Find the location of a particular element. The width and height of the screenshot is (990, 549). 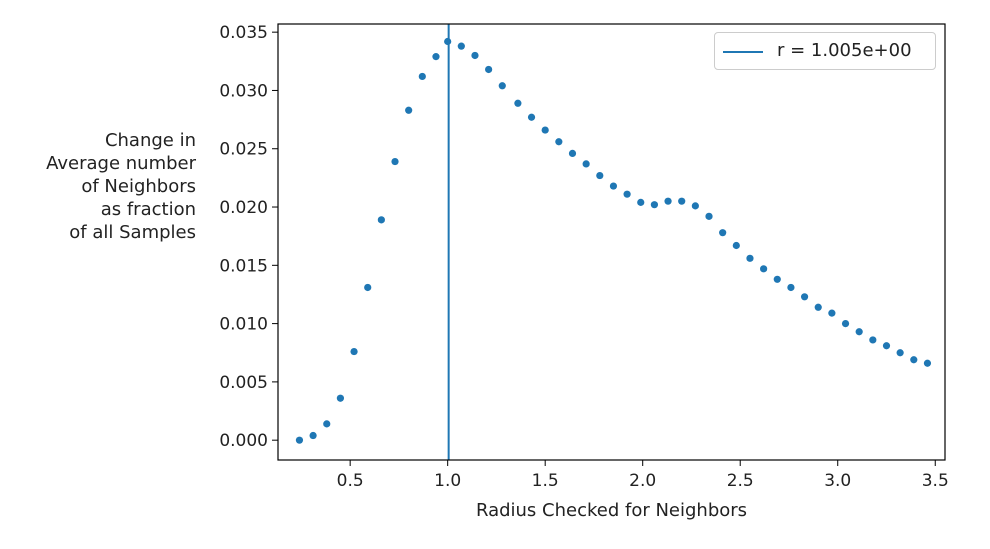

y-tick-label: 0.020 is located at coordinates (243, 208).